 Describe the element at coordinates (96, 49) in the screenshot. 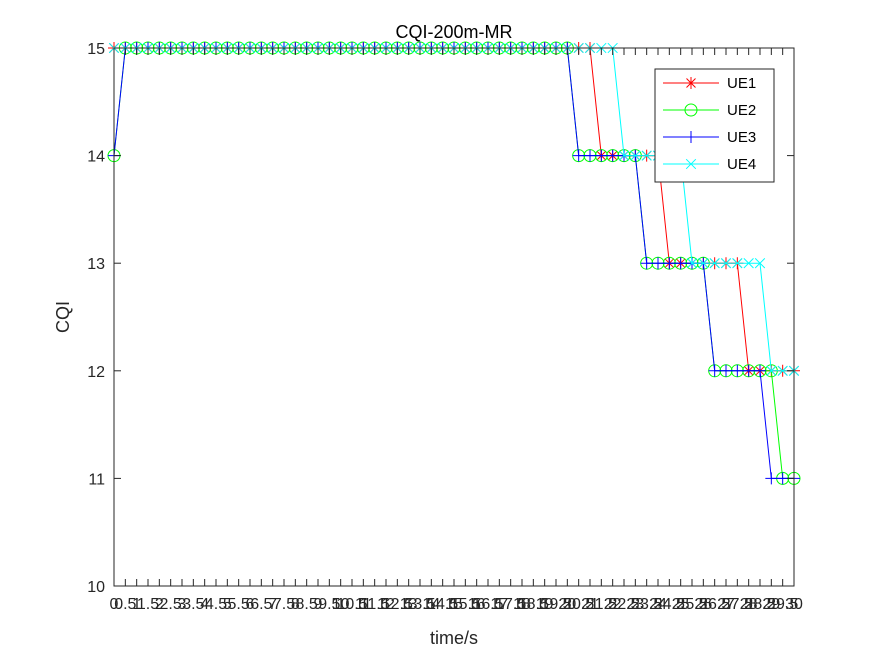

I see `y-tick-label: 15` at that location.